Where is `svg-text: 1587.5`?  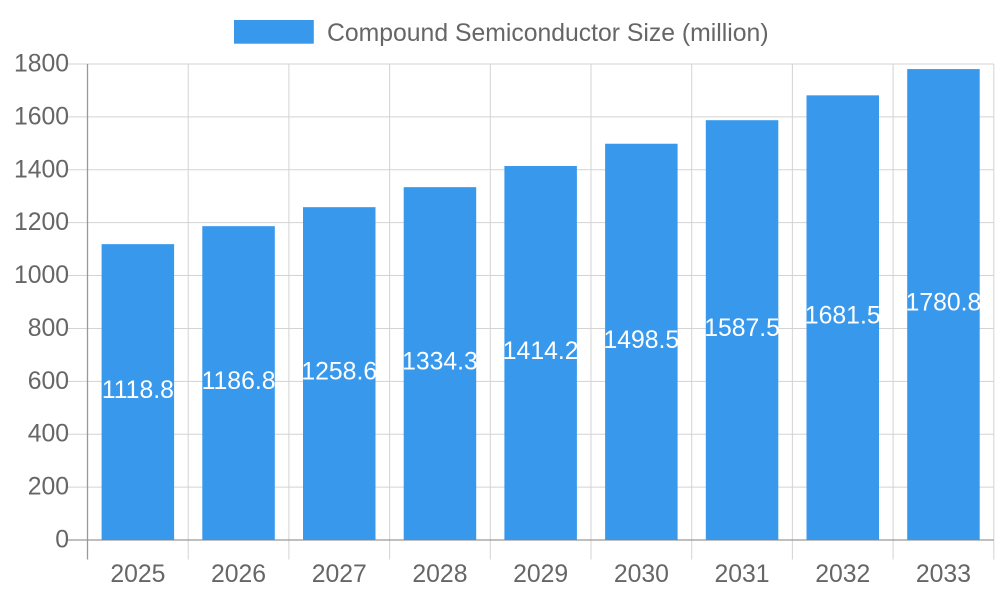
svg-text: 1587.5 is located at coordinates (742, 328).